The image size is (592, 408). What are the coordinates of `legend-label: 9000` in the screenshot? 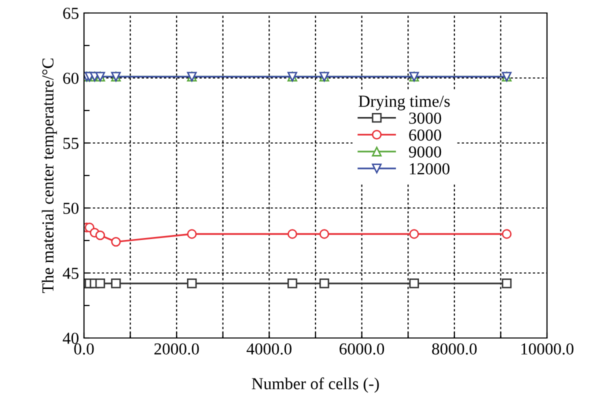 It's located at (425, 152).